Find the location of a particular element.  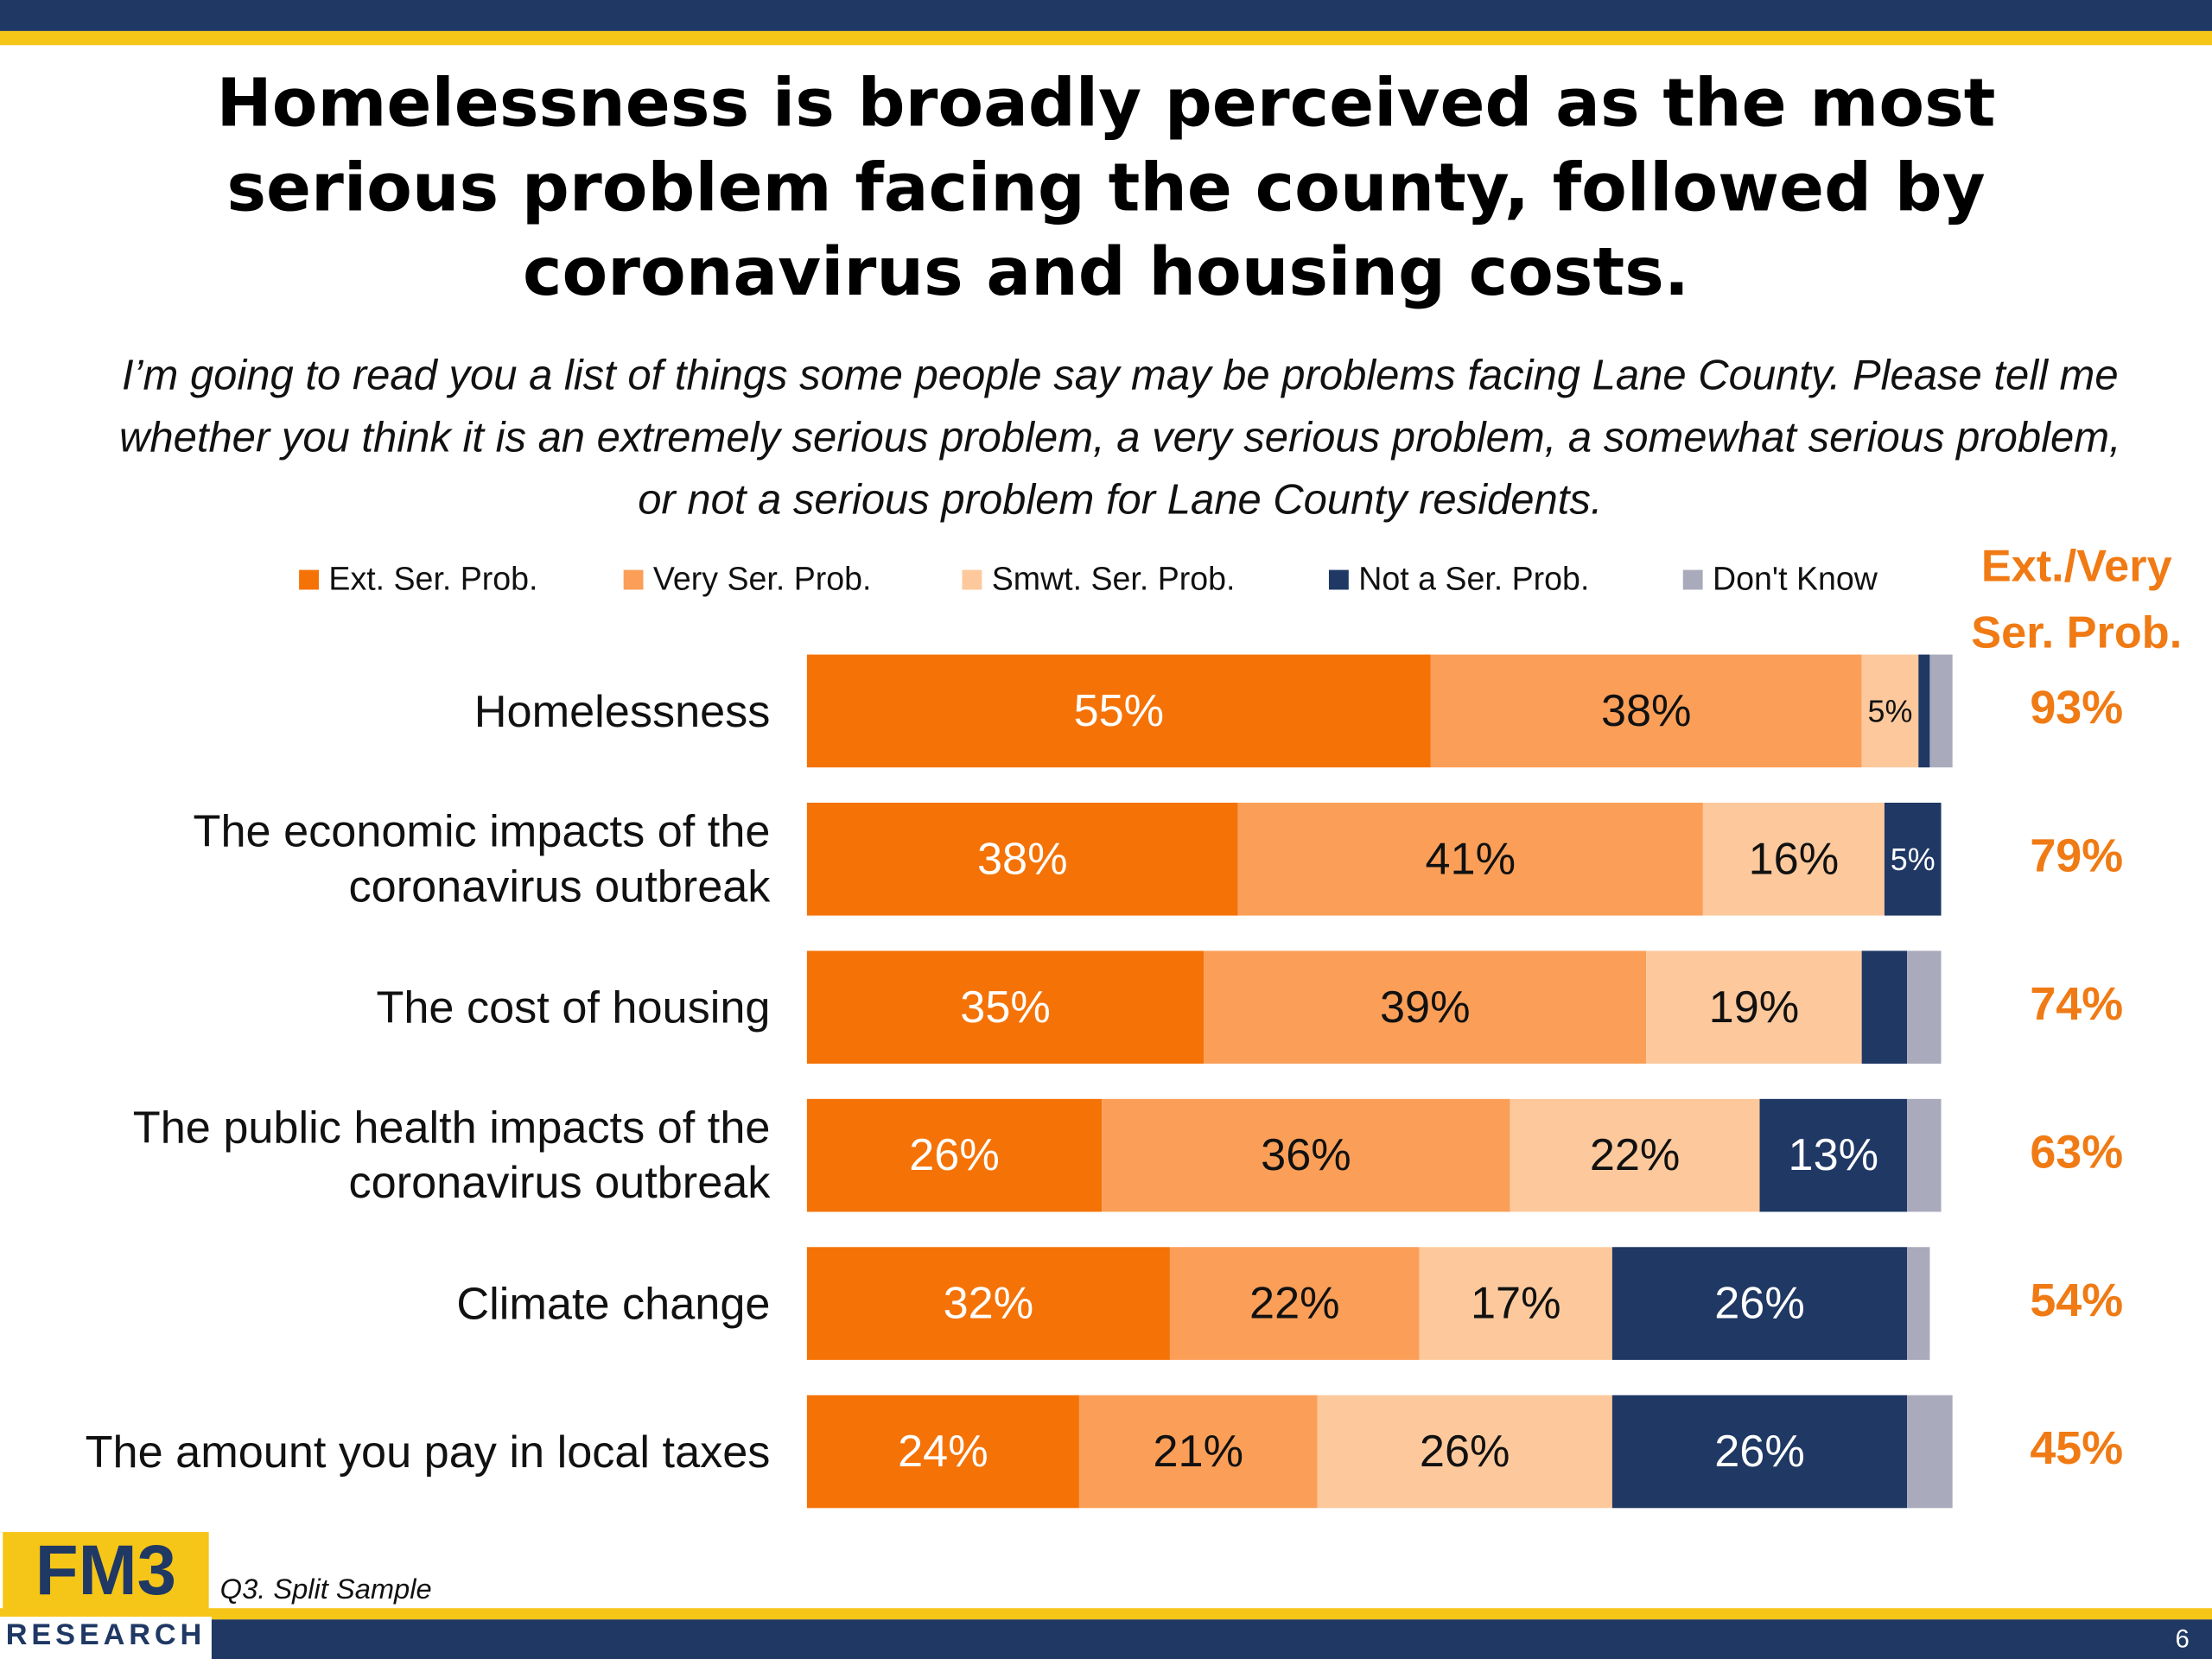

value-label: 39% is located at coordinates (1425, 1007).